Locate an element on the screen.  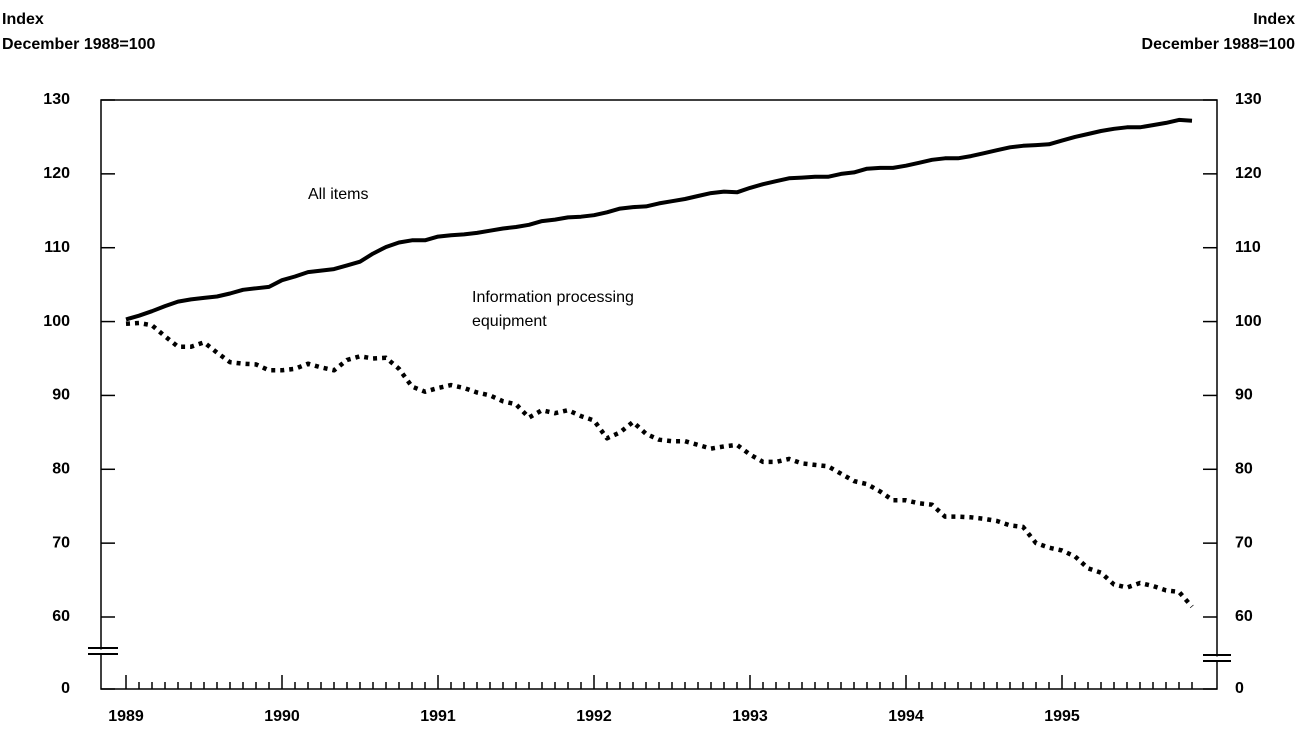
x-tick-label: 1993 is located at coordinates (750, 716).